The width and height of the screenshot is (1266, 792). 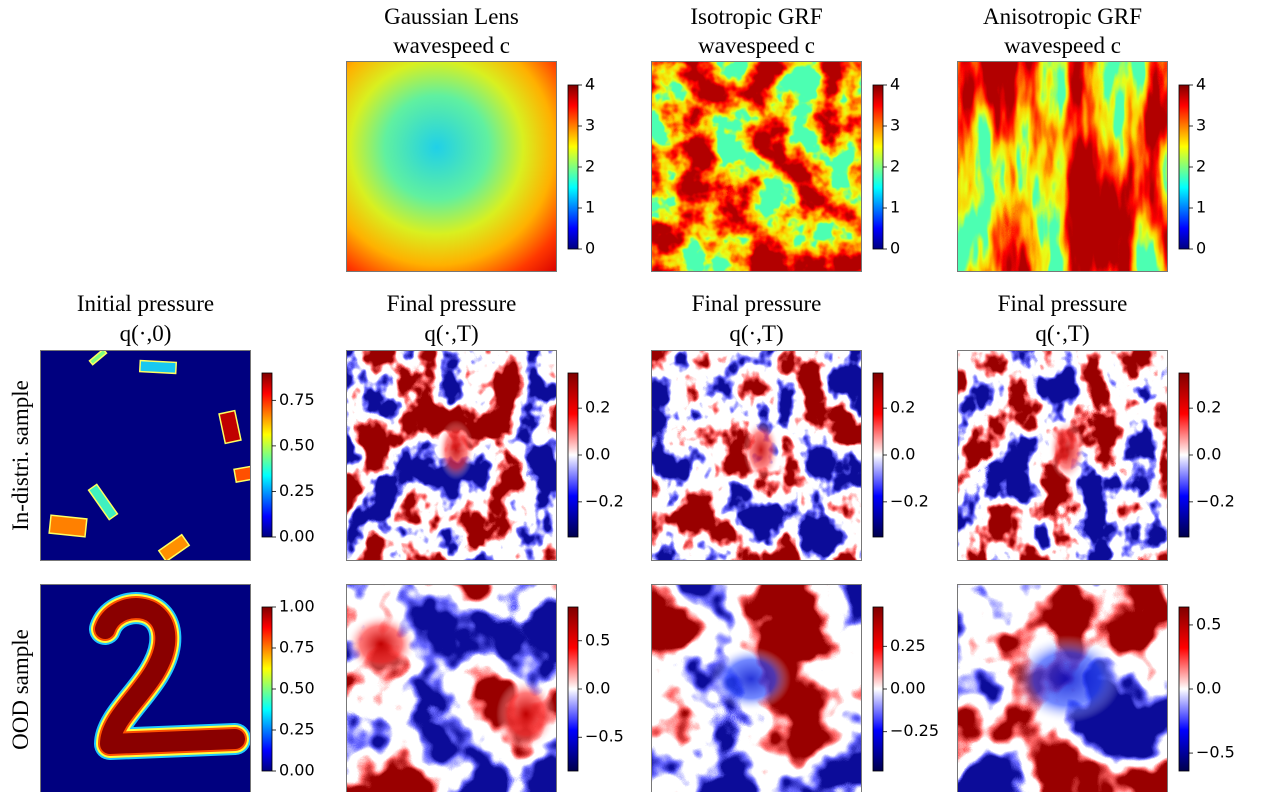 I want to click on row-label: In-distri. sample, so click(x=20, y=455).